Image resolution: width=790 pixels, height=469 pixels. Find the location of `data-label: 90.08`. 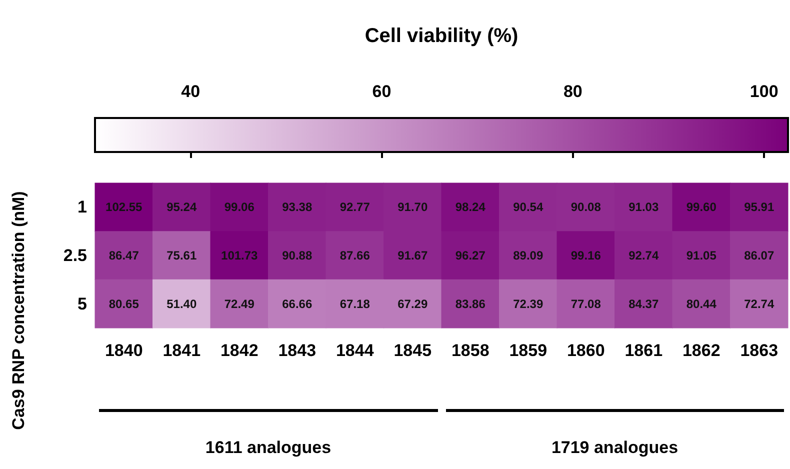

data-label: 90.08 is located at coordinates (586, 207).